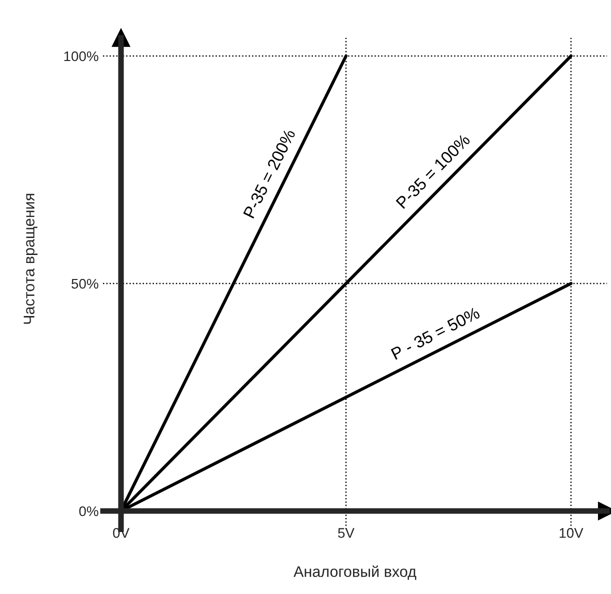 The image size is (611, 594). I want to click on y-tick-label: 0%, so click(88, 511).